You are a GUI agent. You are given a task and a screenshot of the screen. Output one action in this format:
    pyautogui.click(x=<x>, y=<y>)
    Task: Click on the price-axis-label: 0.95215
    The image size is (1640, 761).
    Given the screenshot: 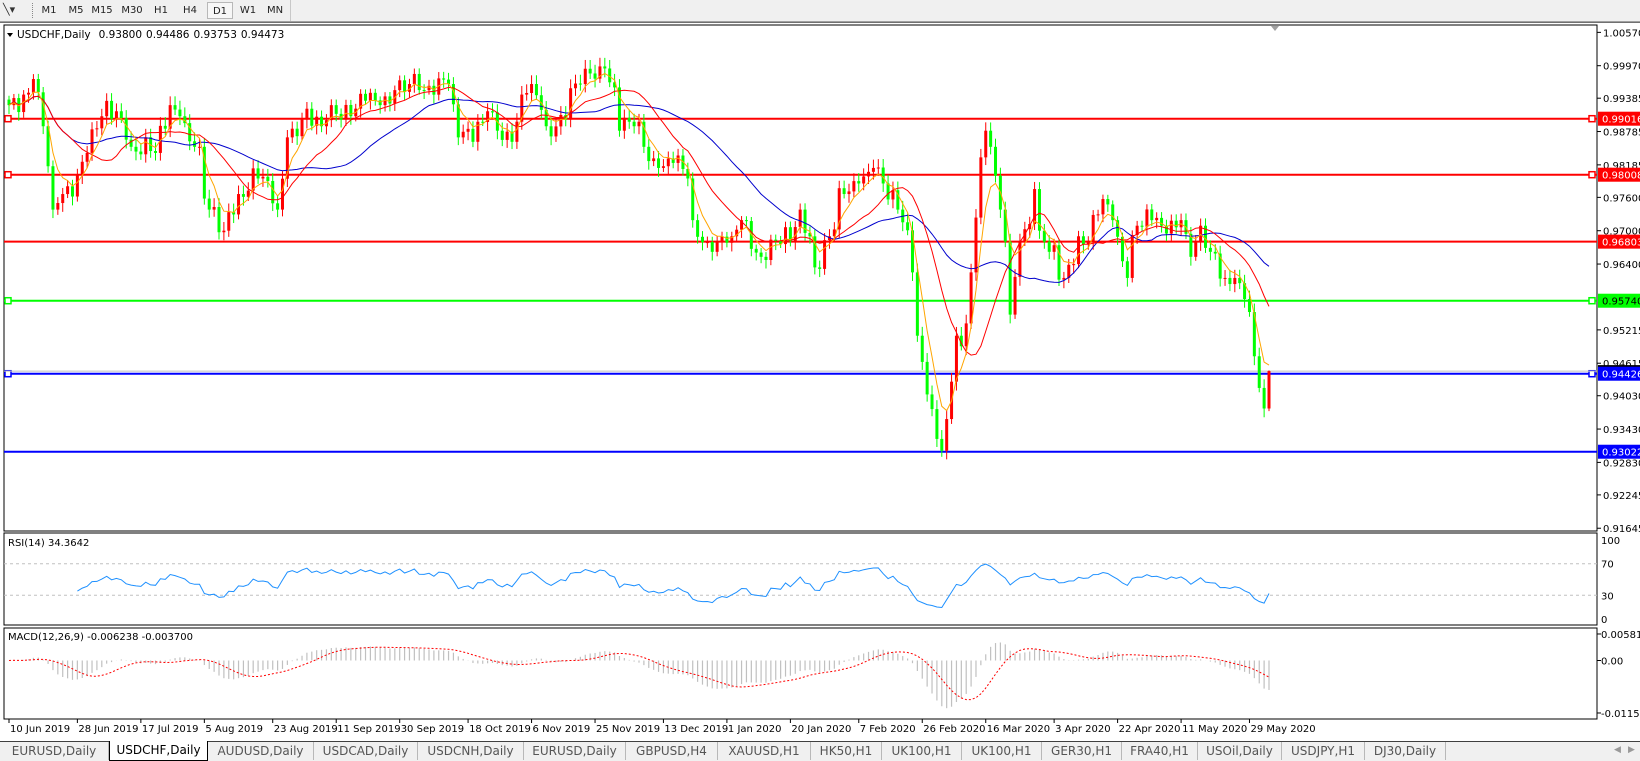 What is the action you would take?
    pyautogui.click(x=1621, y=331)
    